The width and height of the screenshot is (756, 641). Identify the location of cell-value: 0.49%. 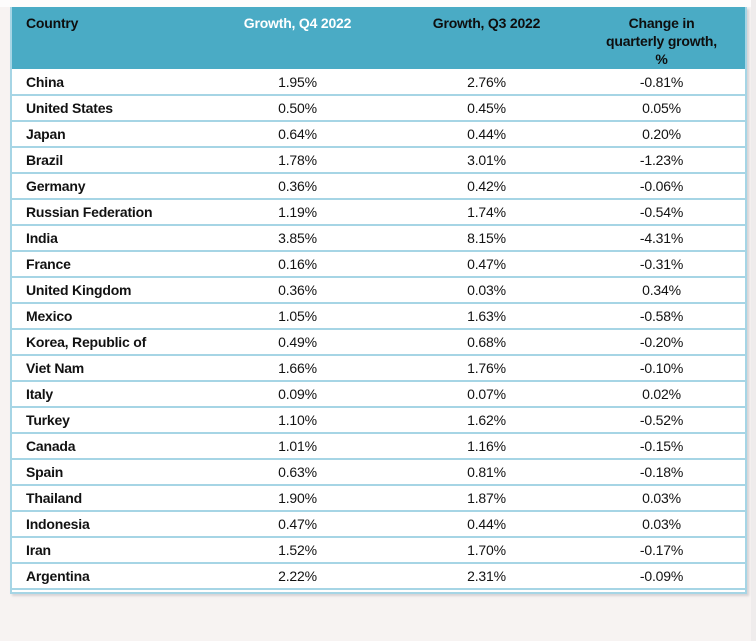
(297, 342).